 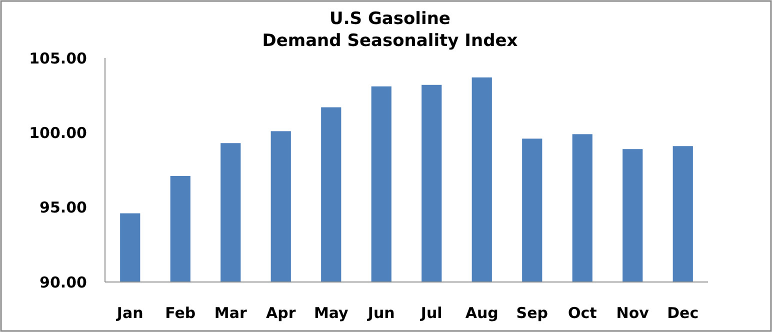 I want to click on x-tick-label: Sep, so click(x=532, y=313).